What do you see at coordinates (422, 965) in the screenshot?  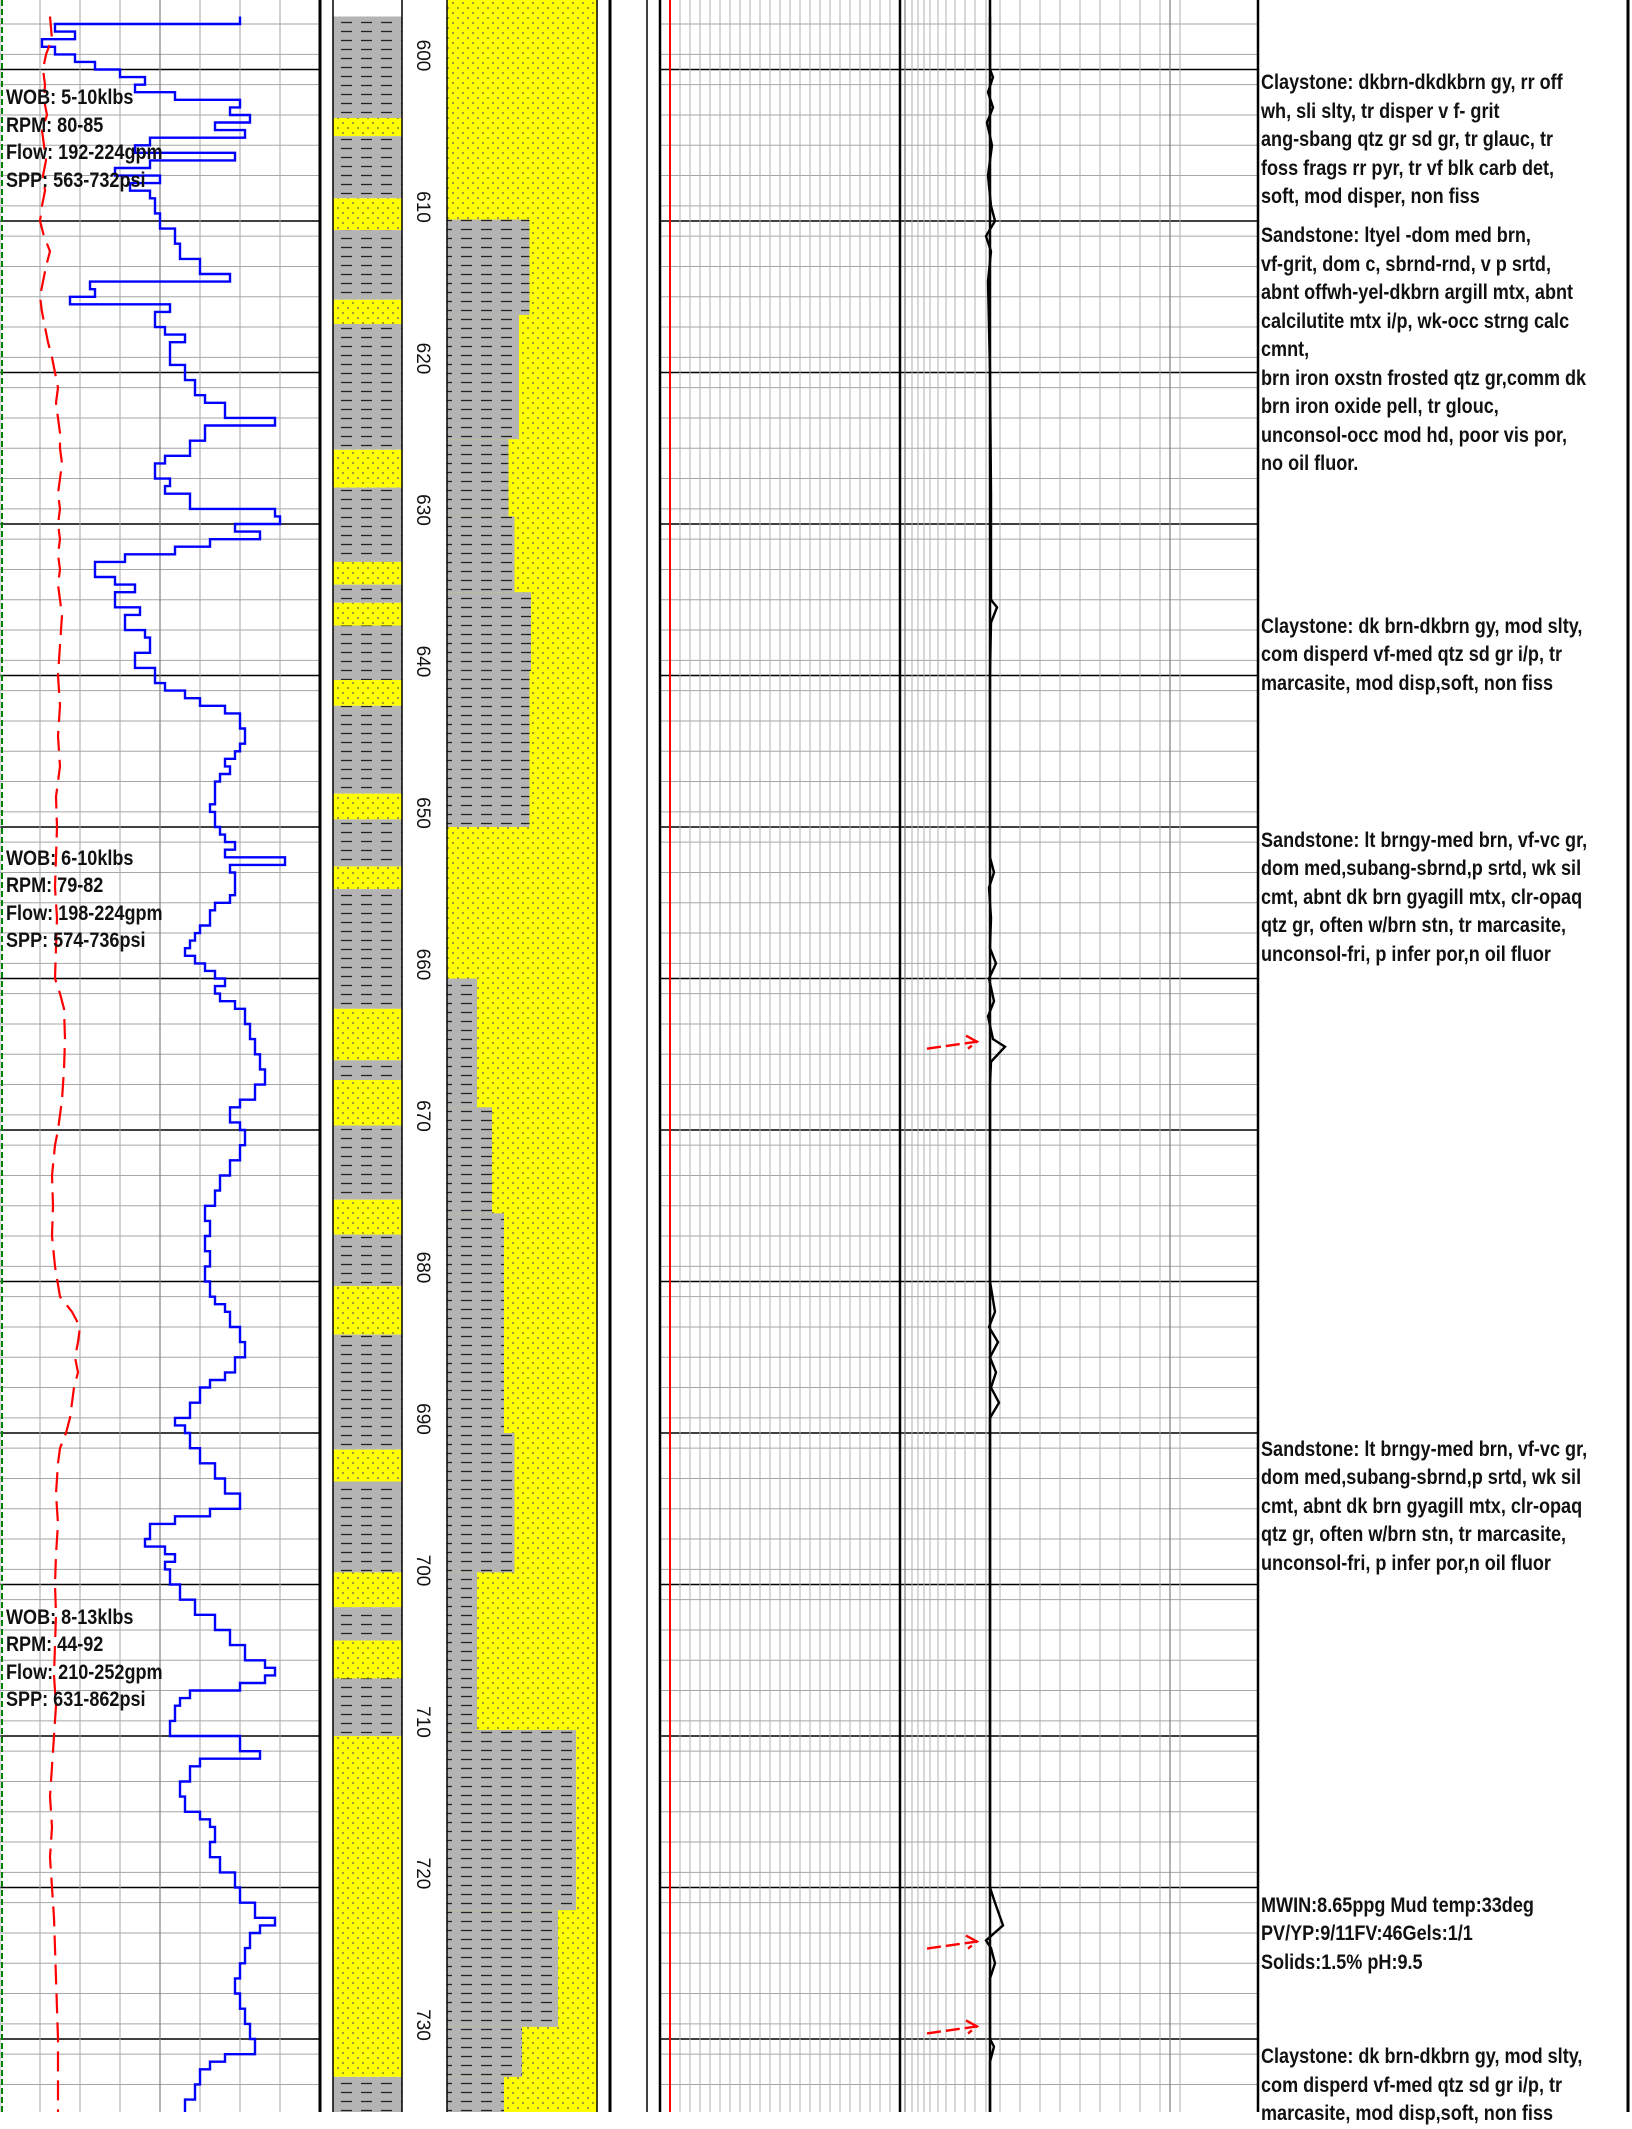 I see `depth-tick-label: 660` at bounding box center [422, 965].